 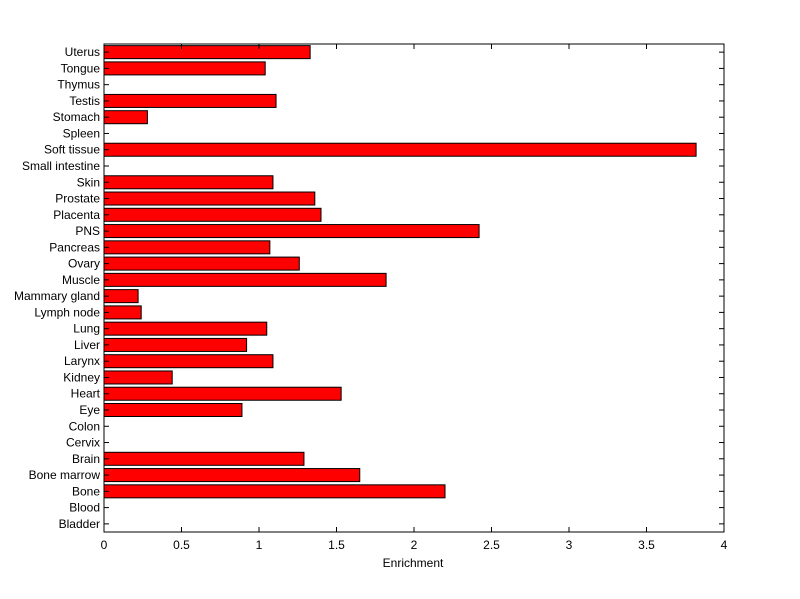 I want to click on y-tick-label: Bladder, so click(x=79, y=524).